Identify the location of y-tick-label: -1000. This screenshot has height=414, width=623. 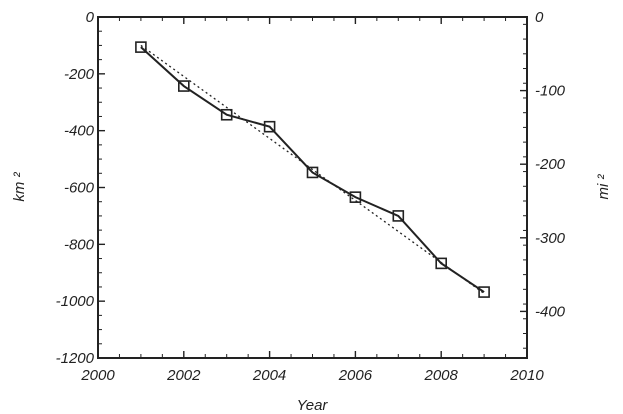
(75, 301).